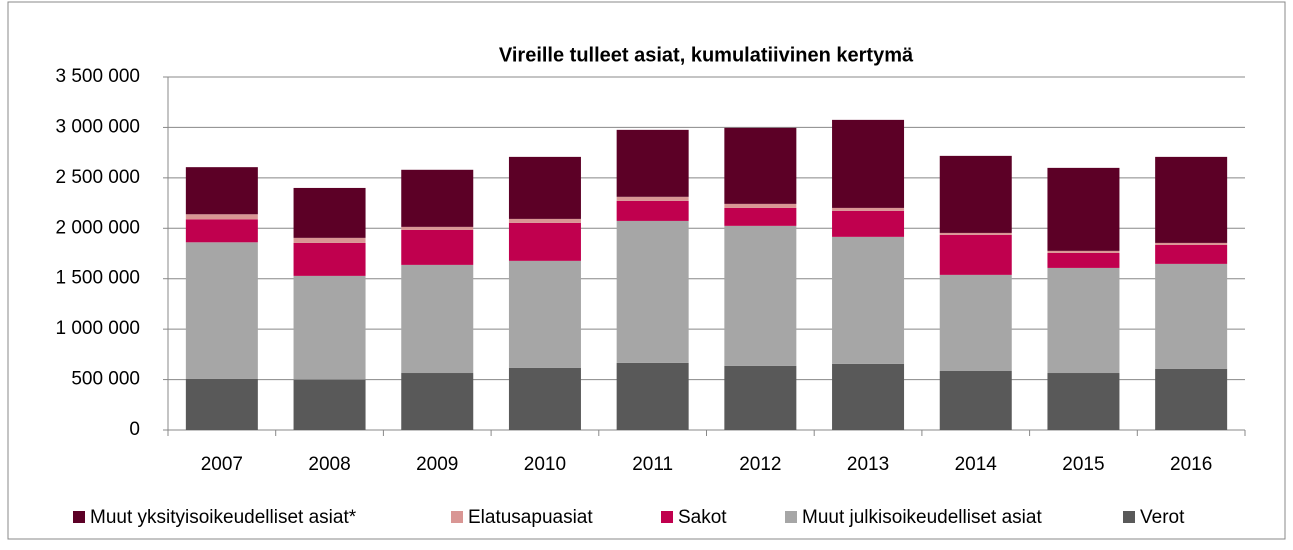 The width and height of the screenshot is (1293, 550). I want to click on x-tick-label: 2014, so click(976, 464).